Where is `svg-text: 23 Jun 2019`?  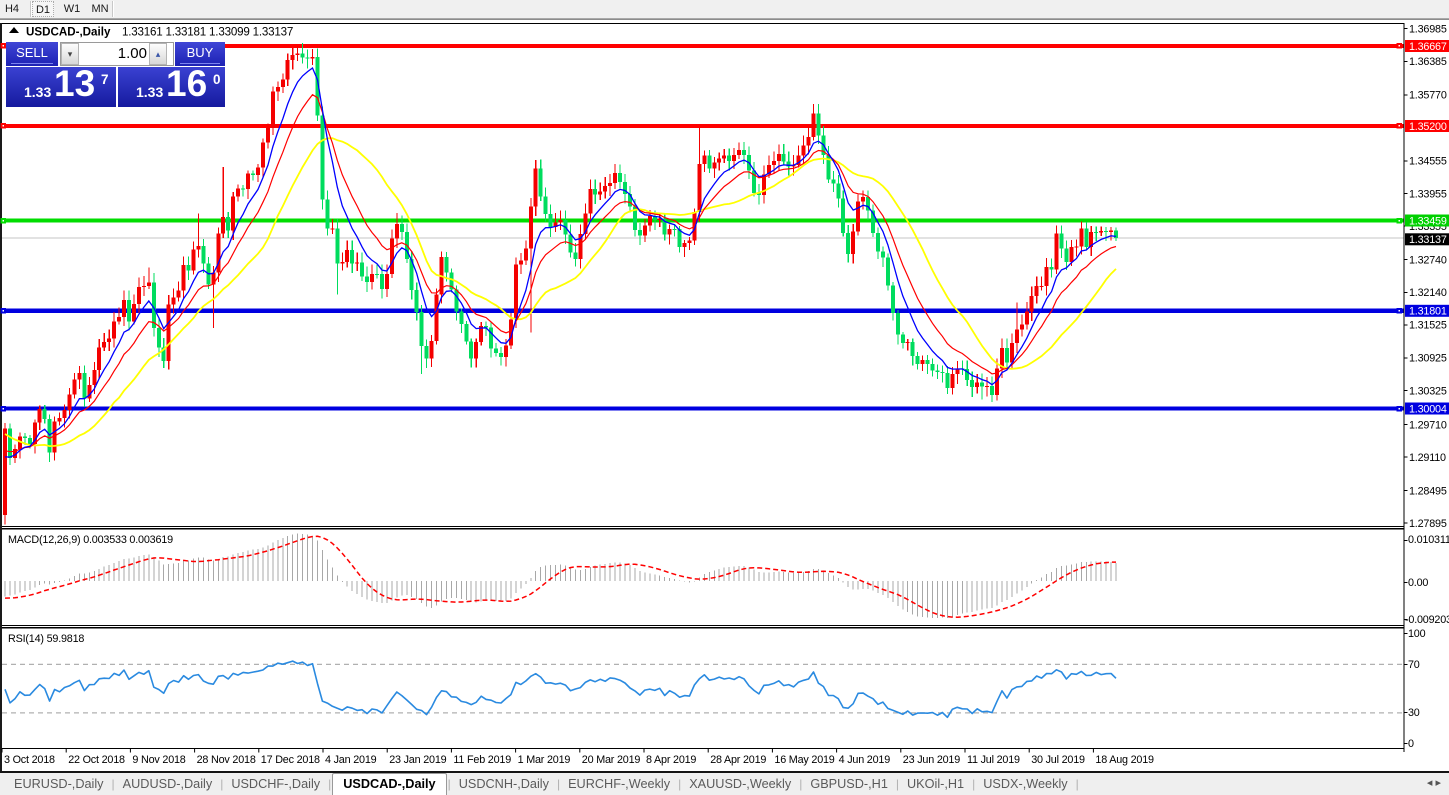 svg-text: 23 Jun 2019 is located at coordinates (931, 760).